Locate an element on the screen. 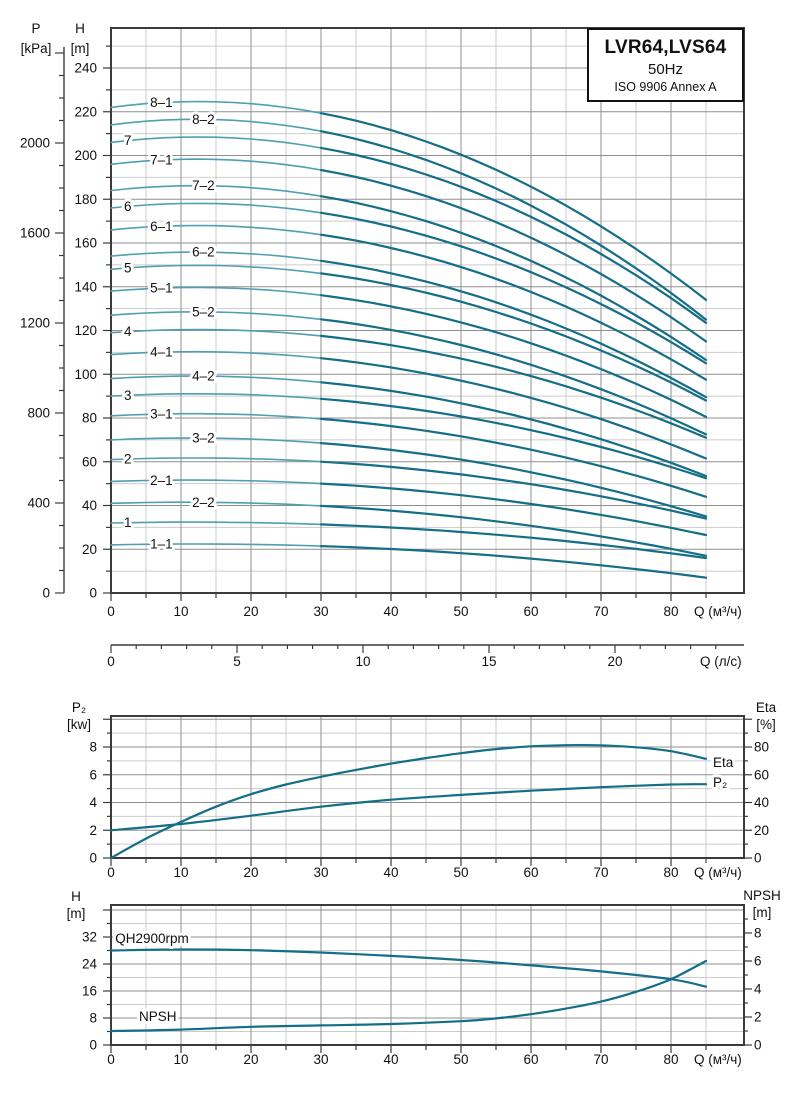  npsh-tick-label: 0 is located at coordinates (758, 1045).